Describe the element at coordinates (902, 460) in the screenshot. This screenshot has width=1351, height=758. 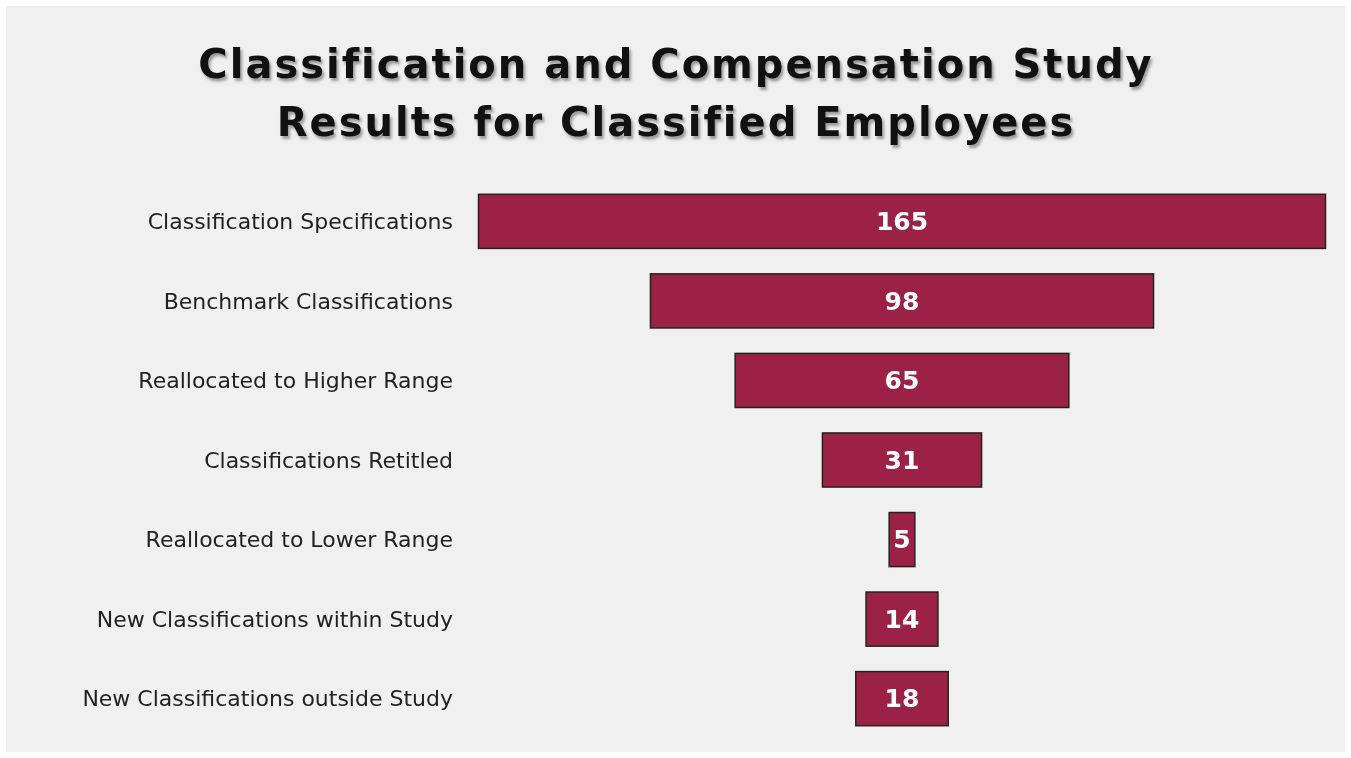
I see `data-label: 31` at that location.